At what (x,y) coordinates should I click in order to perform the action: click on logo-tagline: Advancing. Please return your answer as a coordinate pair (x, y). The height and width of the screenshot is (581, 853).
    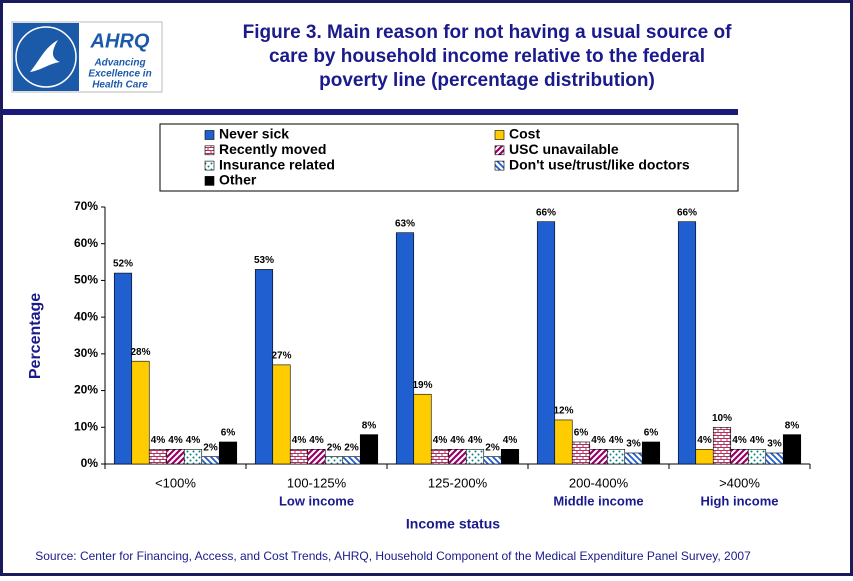
    Looking at the image, I should click on (119, 63).